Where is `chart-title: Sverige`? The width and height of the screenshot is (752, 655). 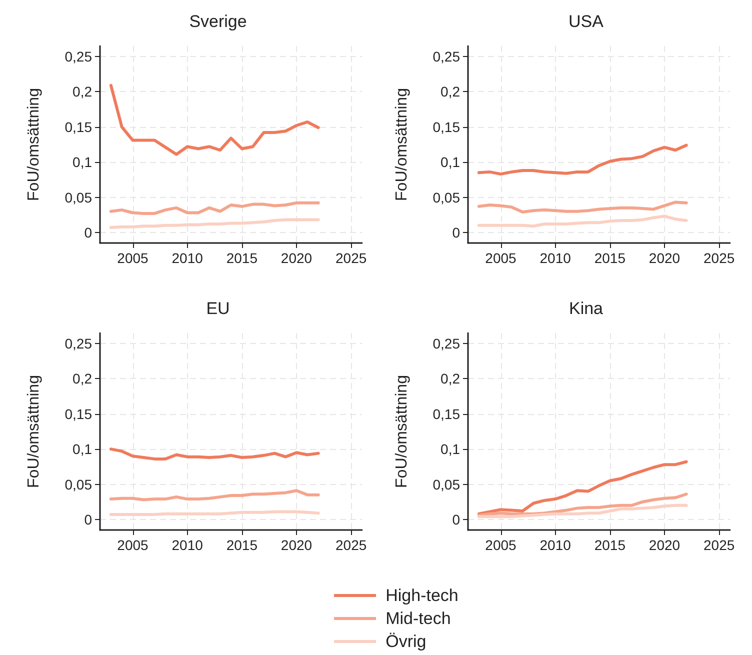 chart-title: Sverige is located at coordinates (218, 21).